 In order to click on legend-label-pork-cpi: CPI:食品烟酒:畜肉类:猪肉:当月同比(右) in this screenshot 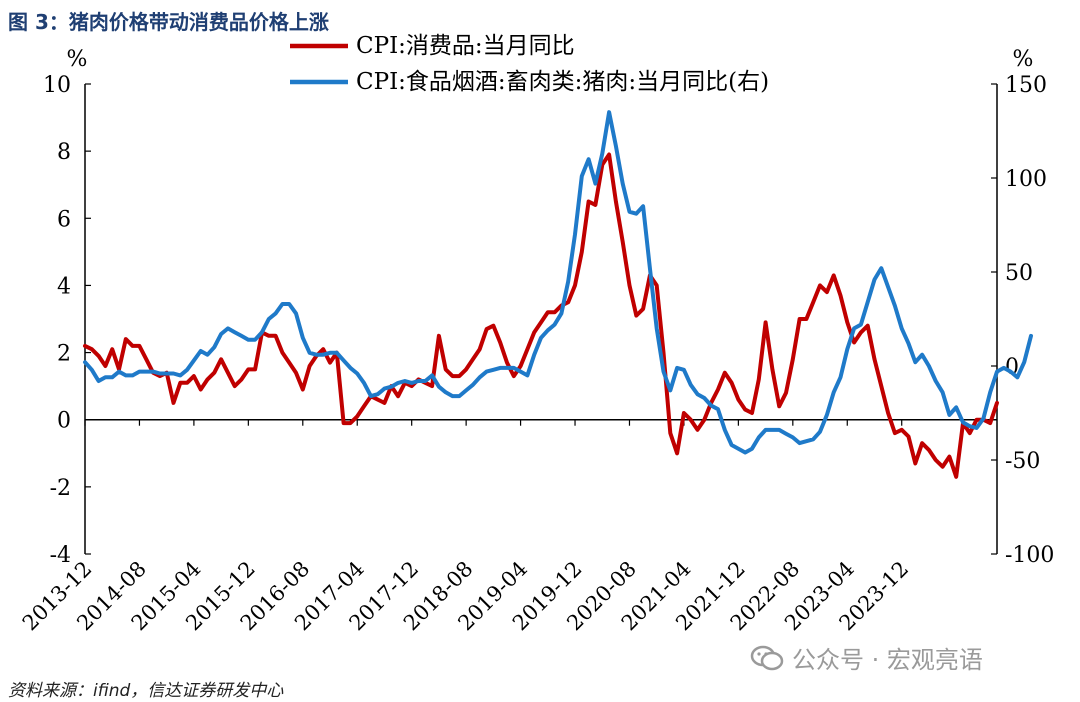, I will do `click(562, 82)`.